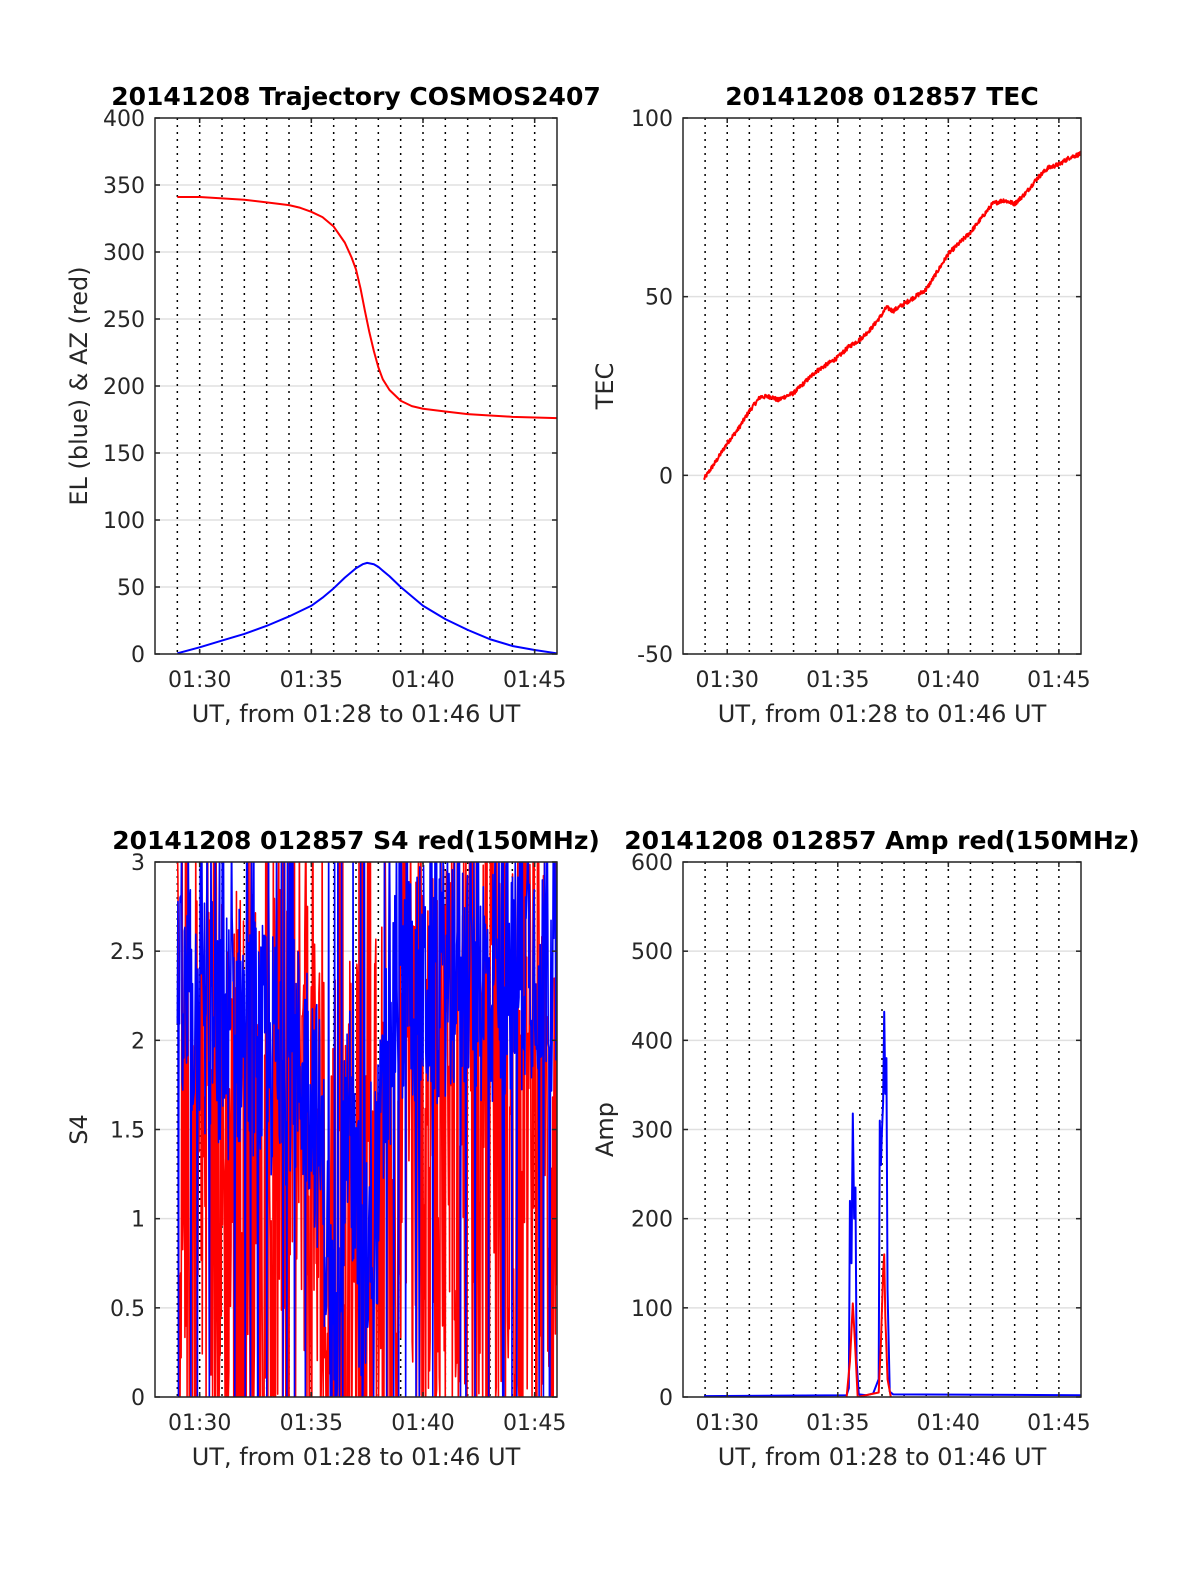 The image size is (1200, 1575). I want to click on y-axis-label: S4, so click(79, 1129).